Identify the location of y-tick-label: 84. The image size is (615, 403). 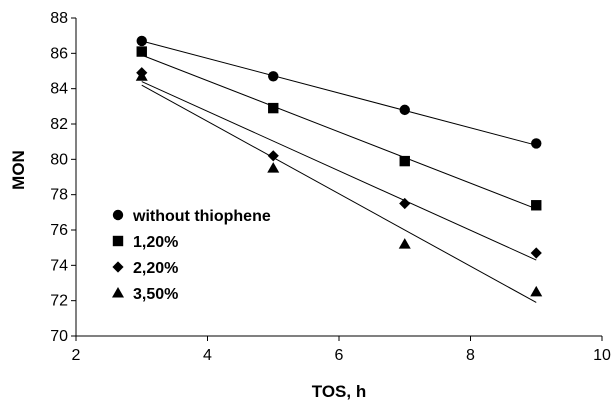
(59, 89).